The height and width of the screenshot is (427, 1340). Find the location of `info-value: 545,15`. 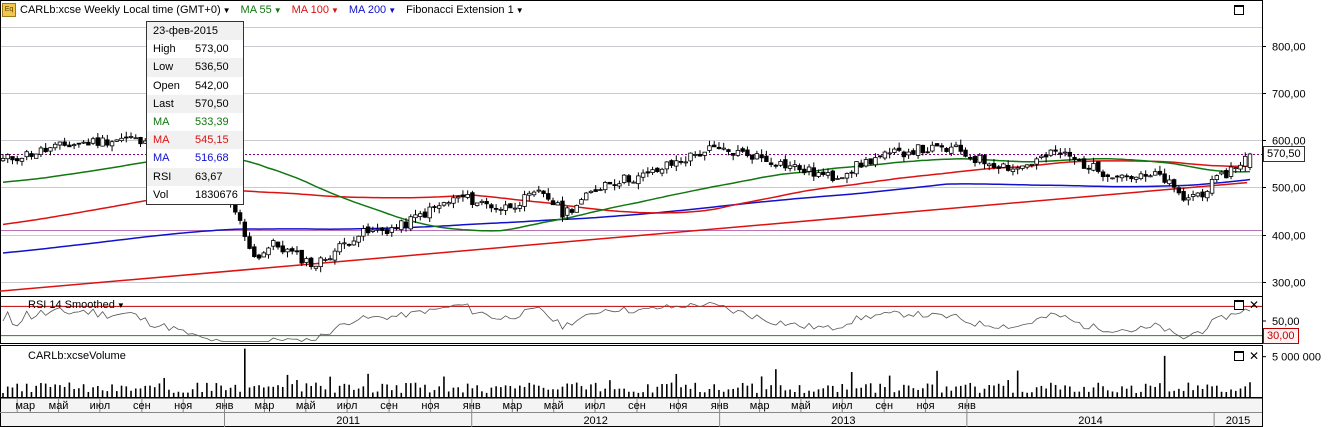

info-value: 545,15 is located at coordinates (212, 140).